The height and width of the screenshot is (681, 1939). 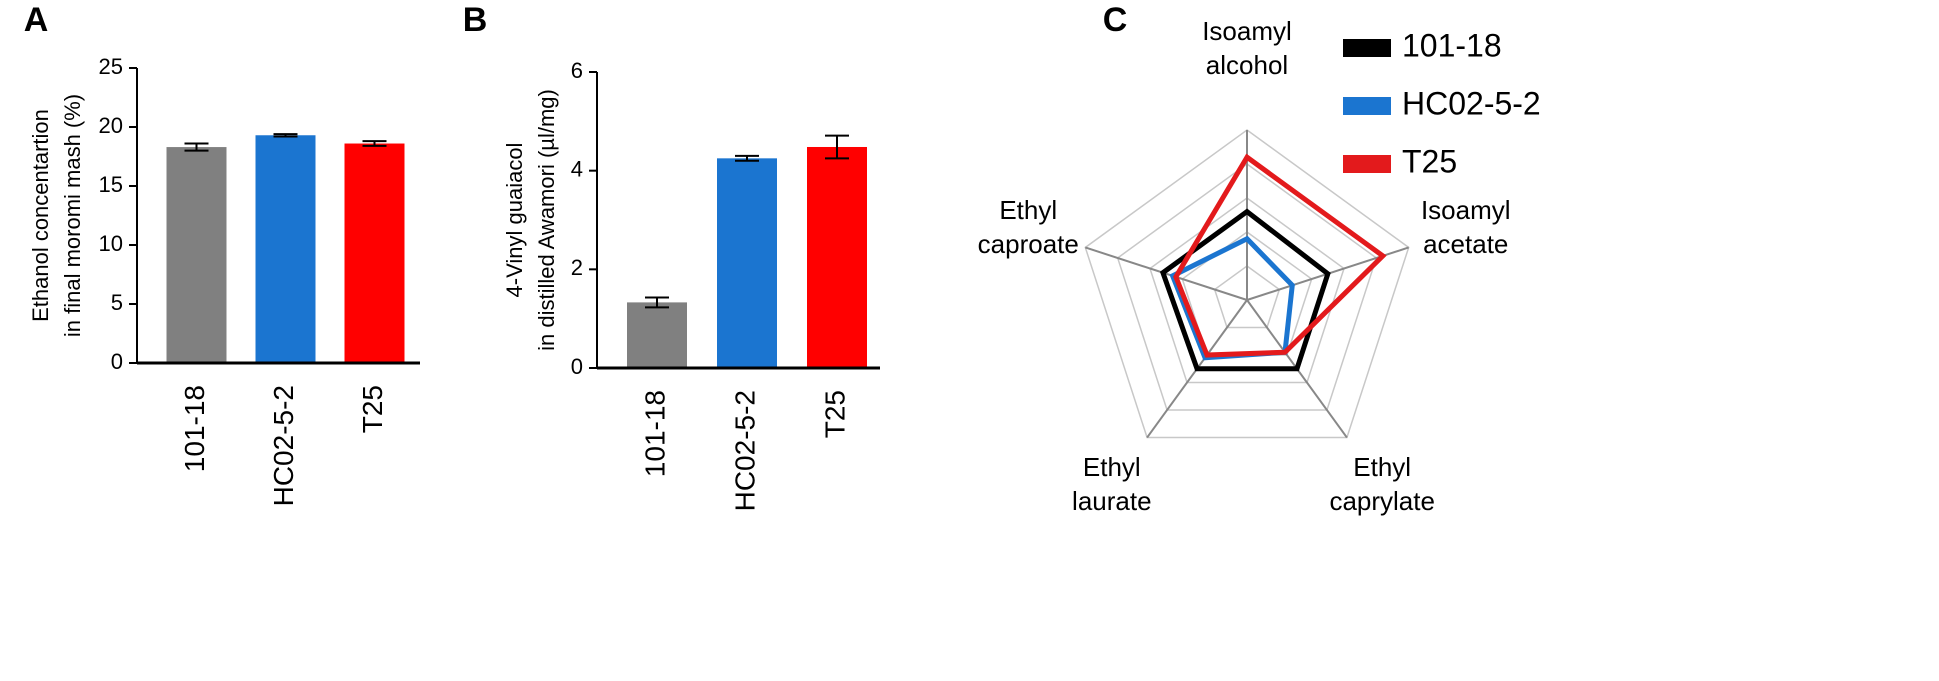 What do you see at coordinates (577, 70) in the screenshot?
I see `y-tick-label: 6` at bounding box center [577, 70].